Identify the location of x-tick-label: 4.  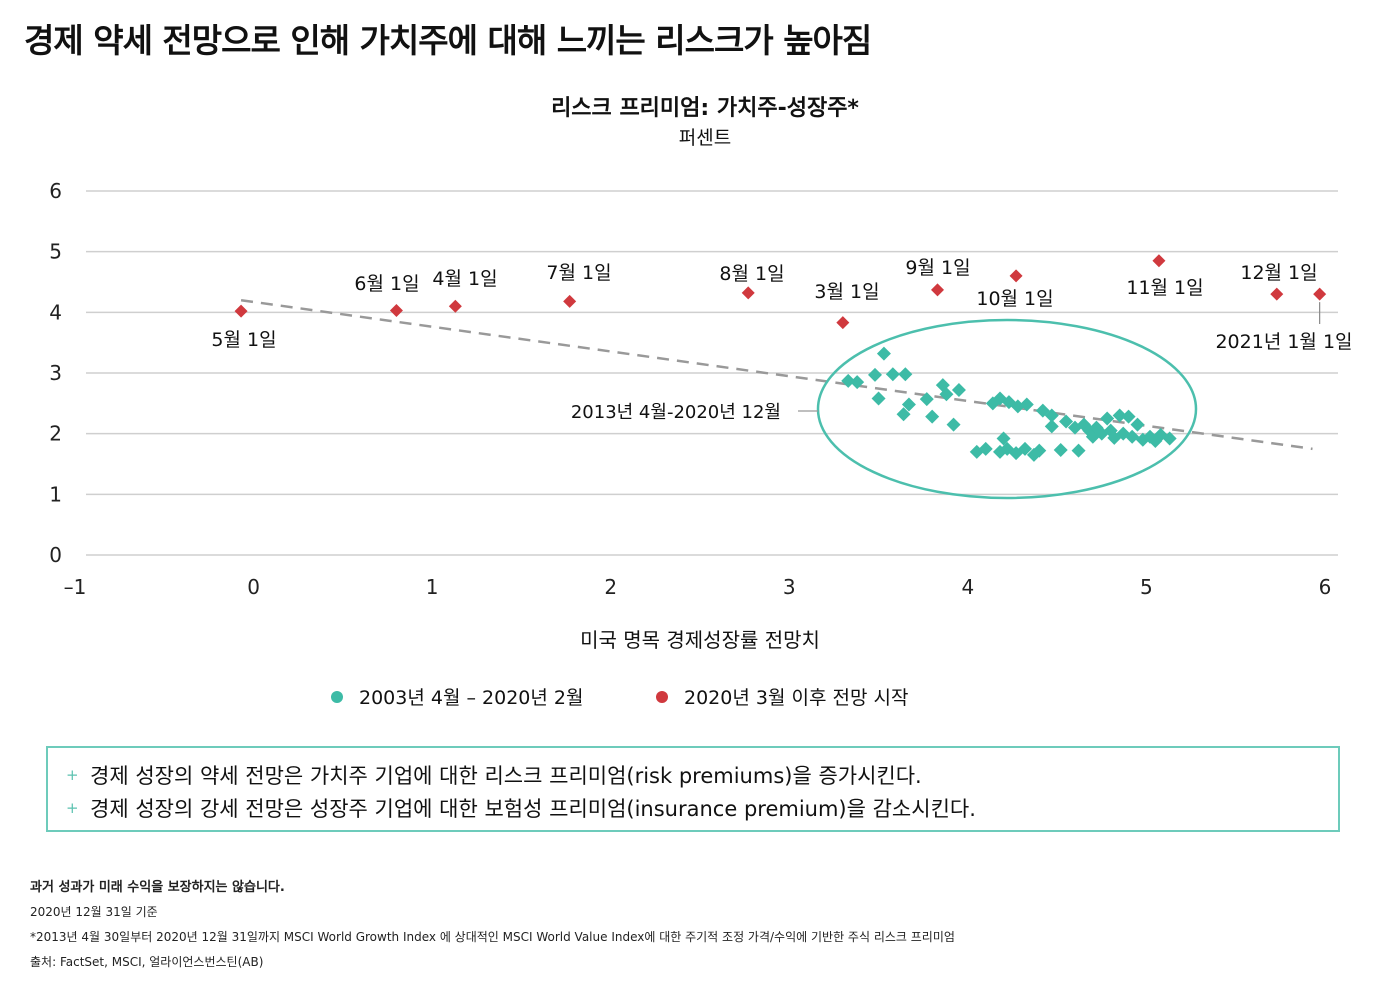
(967, 587).